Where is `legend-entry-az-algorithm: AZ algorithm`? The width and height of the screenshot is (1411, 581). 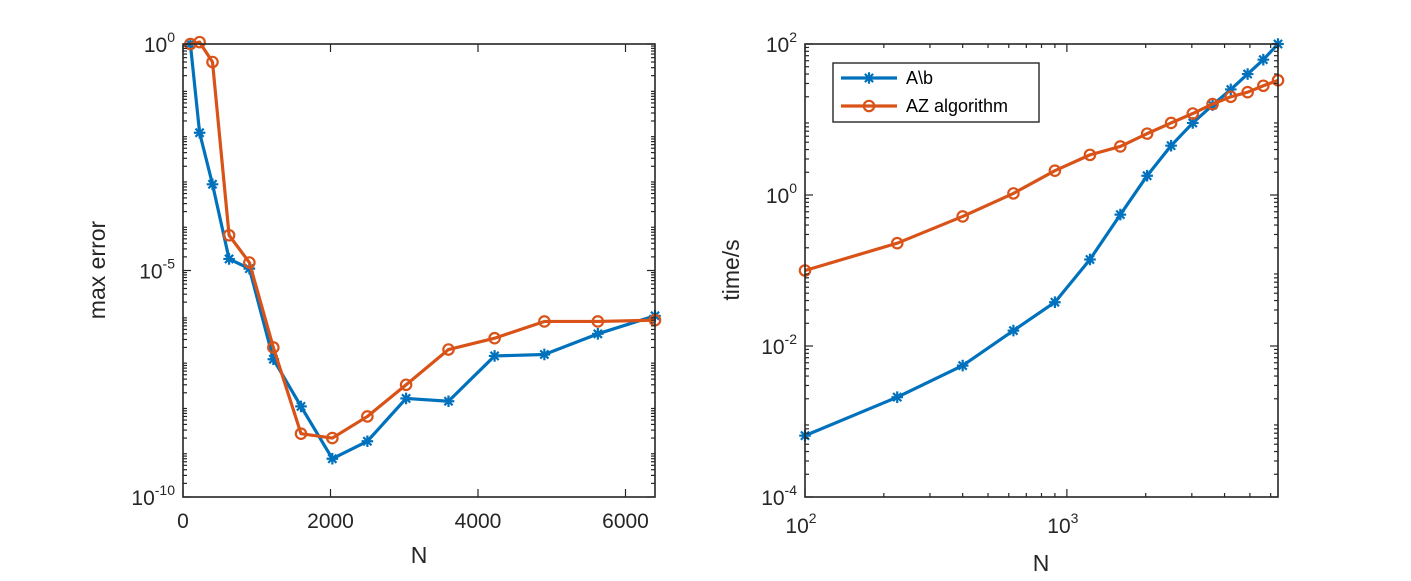 legend-entry-az-algorithm: AZ algorithm is located at coordinates (924, 106).